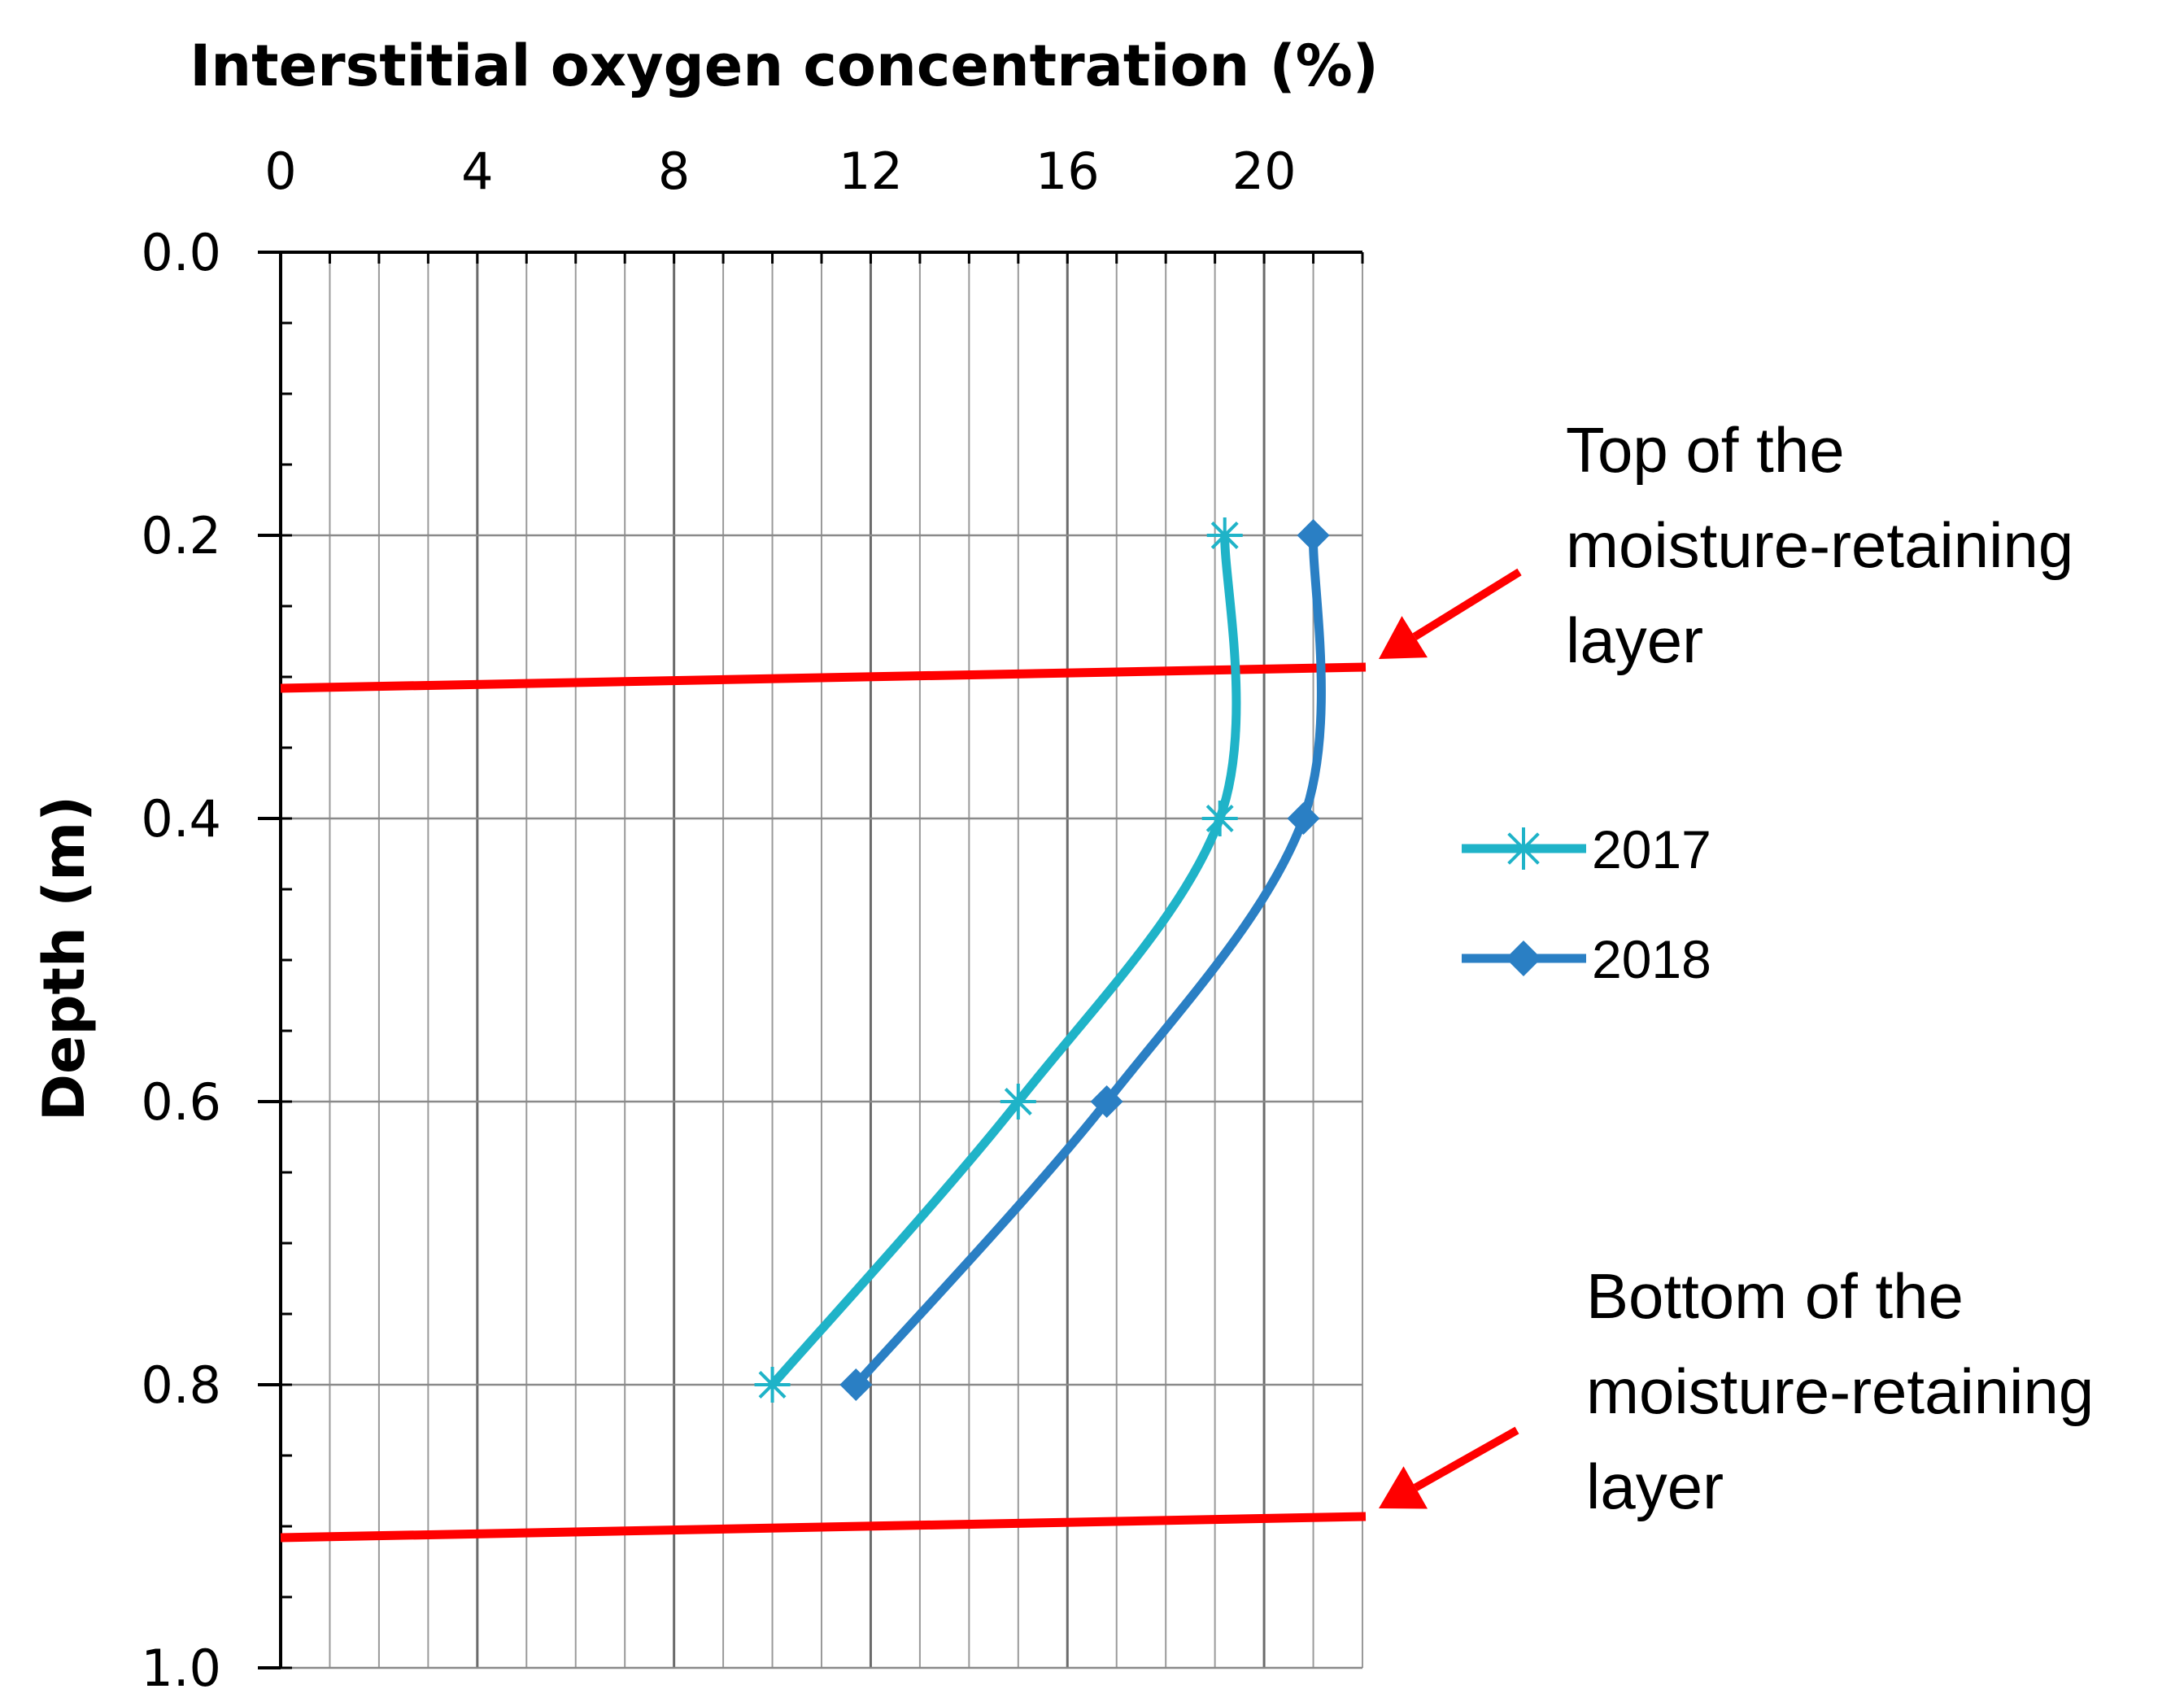 This screenshot has width=2184, height=1689. Describe the element at coordinates (1652, 959) in the screenshot. I see `legend-label-2018: 2018` at that location.